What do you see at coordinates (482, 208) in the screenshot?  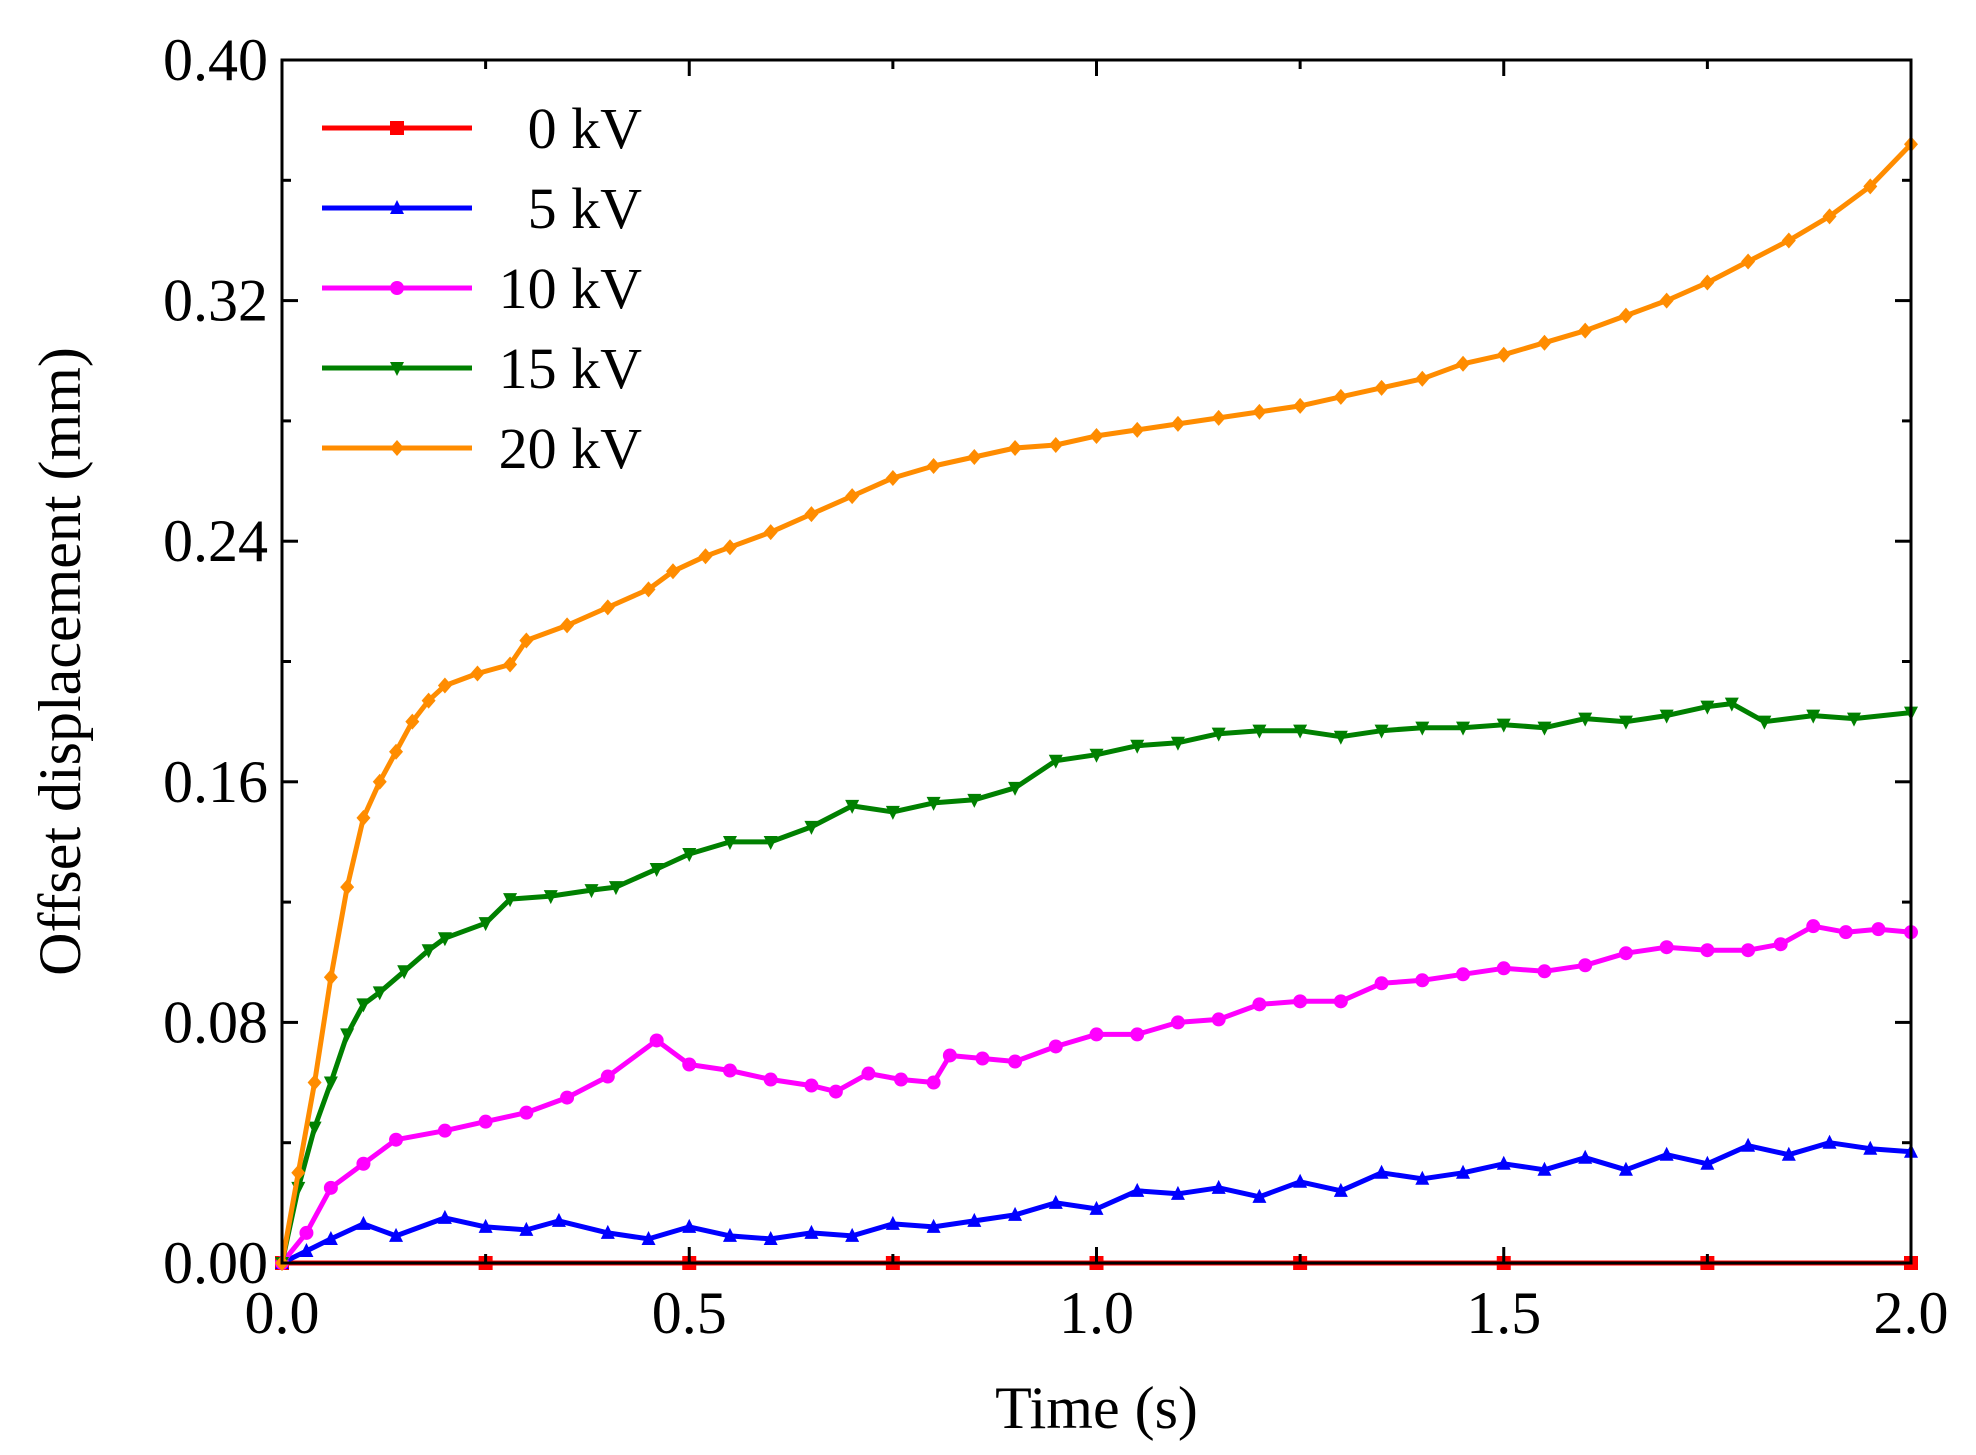 I see `legend-entry-5-kv: 5 kV` at bounding box center [482, 208].